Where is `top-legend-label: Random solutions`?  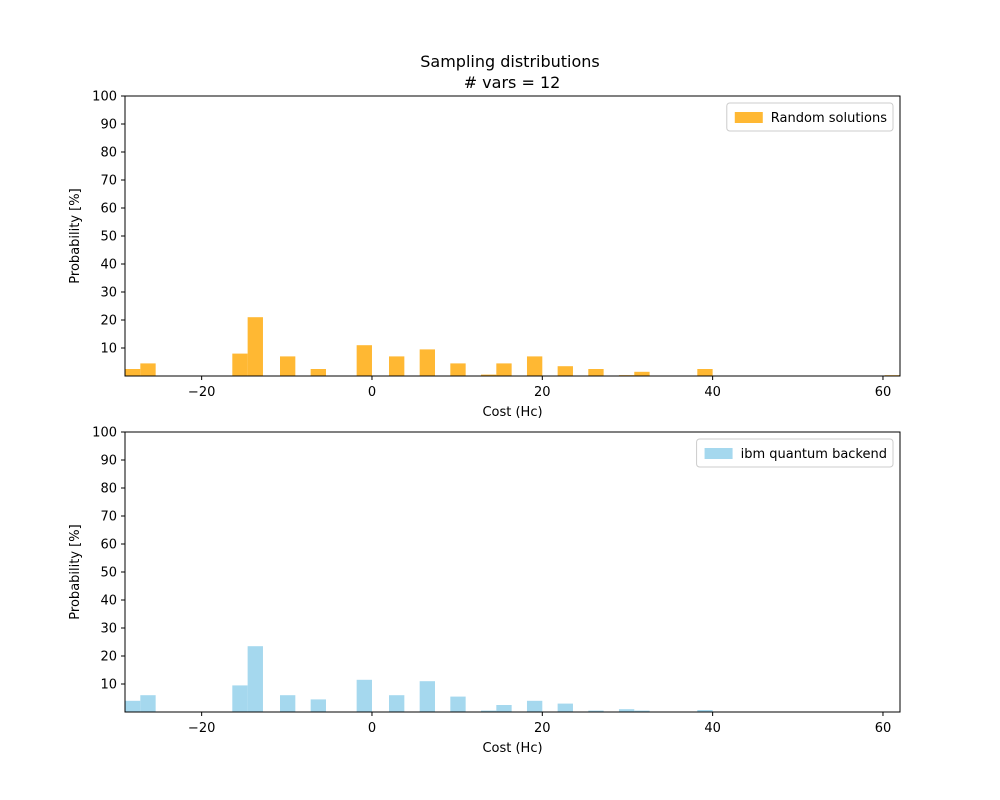
top-legend-label: Random solutions is located at coordinates (829, 118).